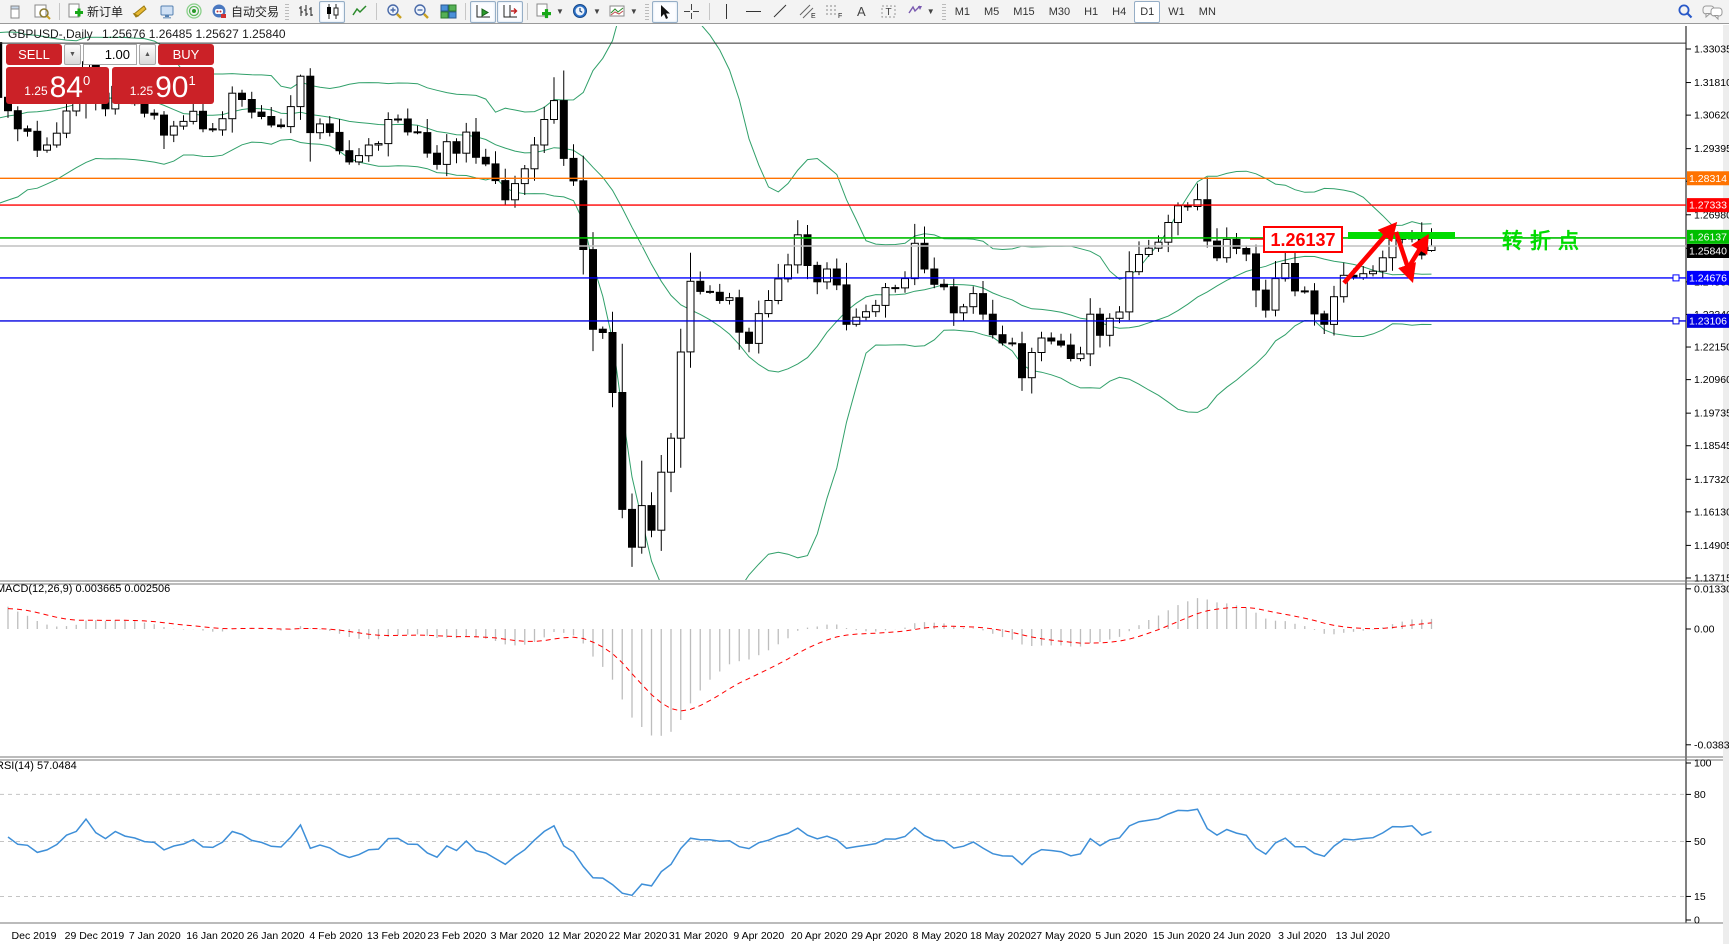 The width and height of the screenshot is (1729, 944). What do you see at coordinates (110, 74) in the screenshot?
I see `one-click-trading-panel: SELL ▼ 1.00 ▲ BUY 1.25 84 0 1.25 90 1` at bounding box center [110, 74].